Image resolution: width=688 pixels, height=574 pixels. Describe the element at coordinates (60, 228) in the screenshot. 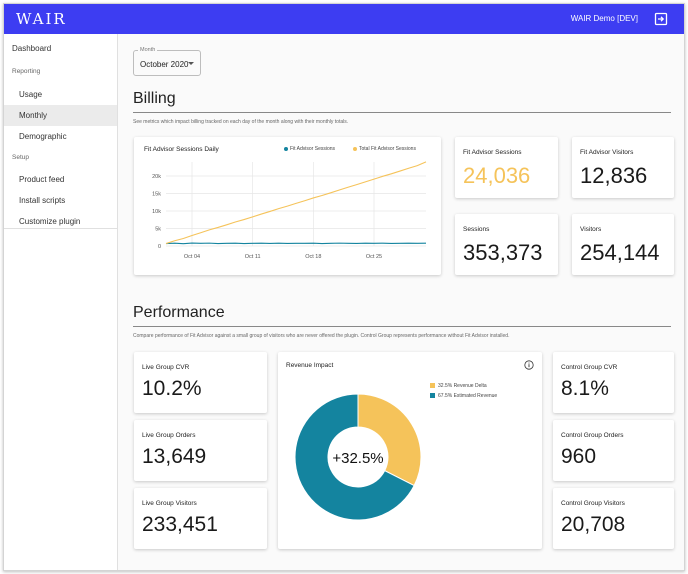

I see `sidebar-divider` at that location.